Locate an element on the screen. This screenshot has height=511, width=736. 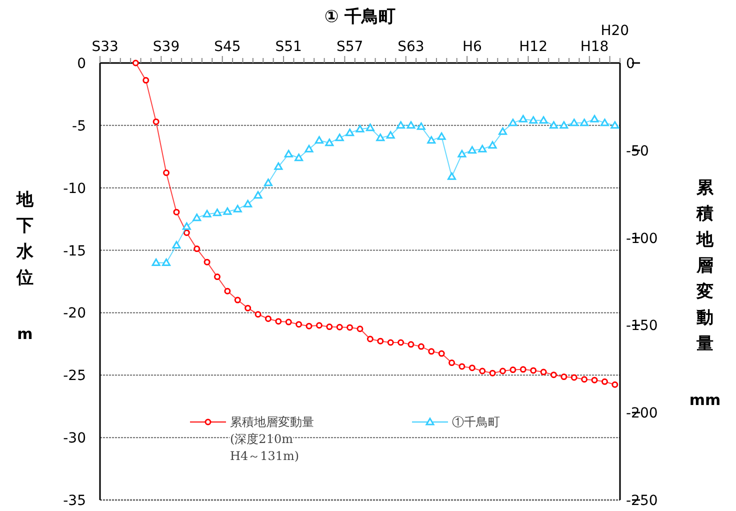
x-tick-label: S63 is located at coordinates (411, 47).